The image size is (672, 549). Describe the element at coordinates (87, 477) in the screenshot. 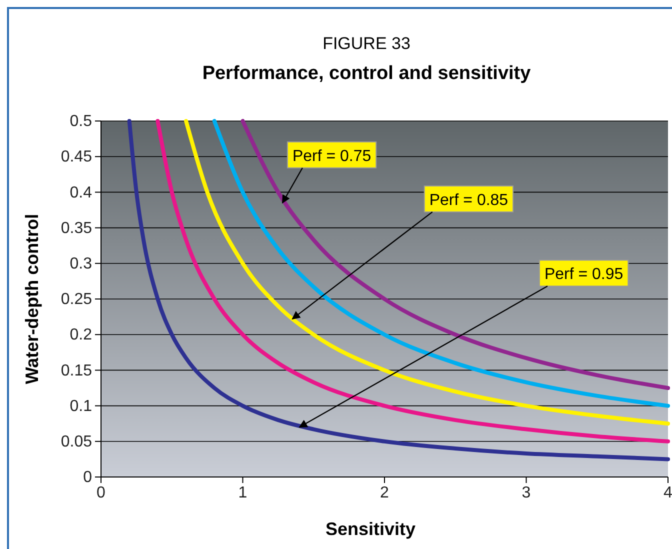

I see `y-tick-label: 0` at that location.